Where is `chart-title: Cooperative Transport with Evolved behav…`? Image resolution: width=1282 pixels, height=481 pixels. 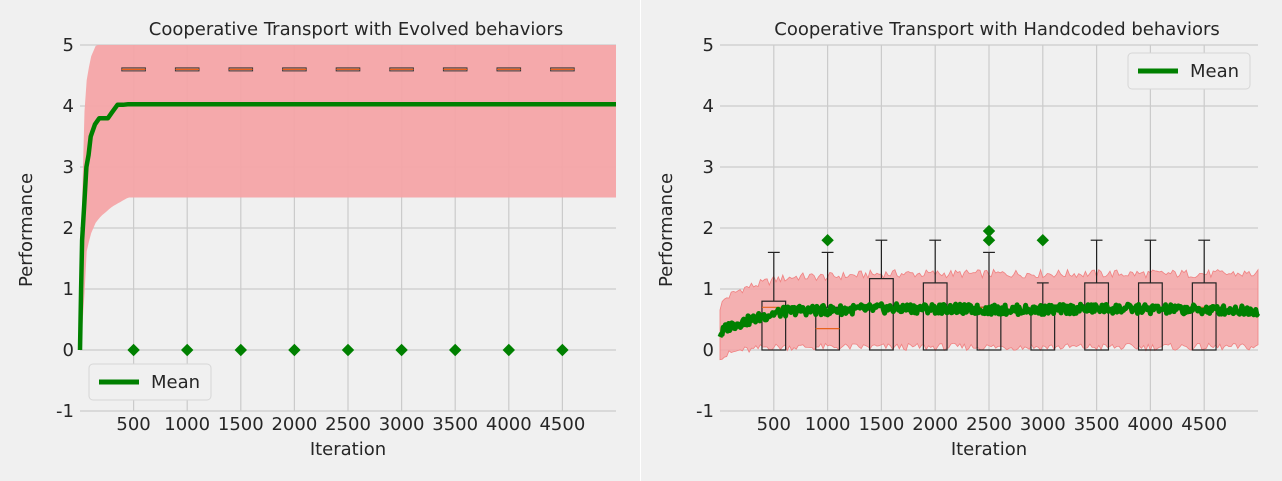
chart-title: Cooperative Transport with Evolved behav… is located at coordinates (356, 29).